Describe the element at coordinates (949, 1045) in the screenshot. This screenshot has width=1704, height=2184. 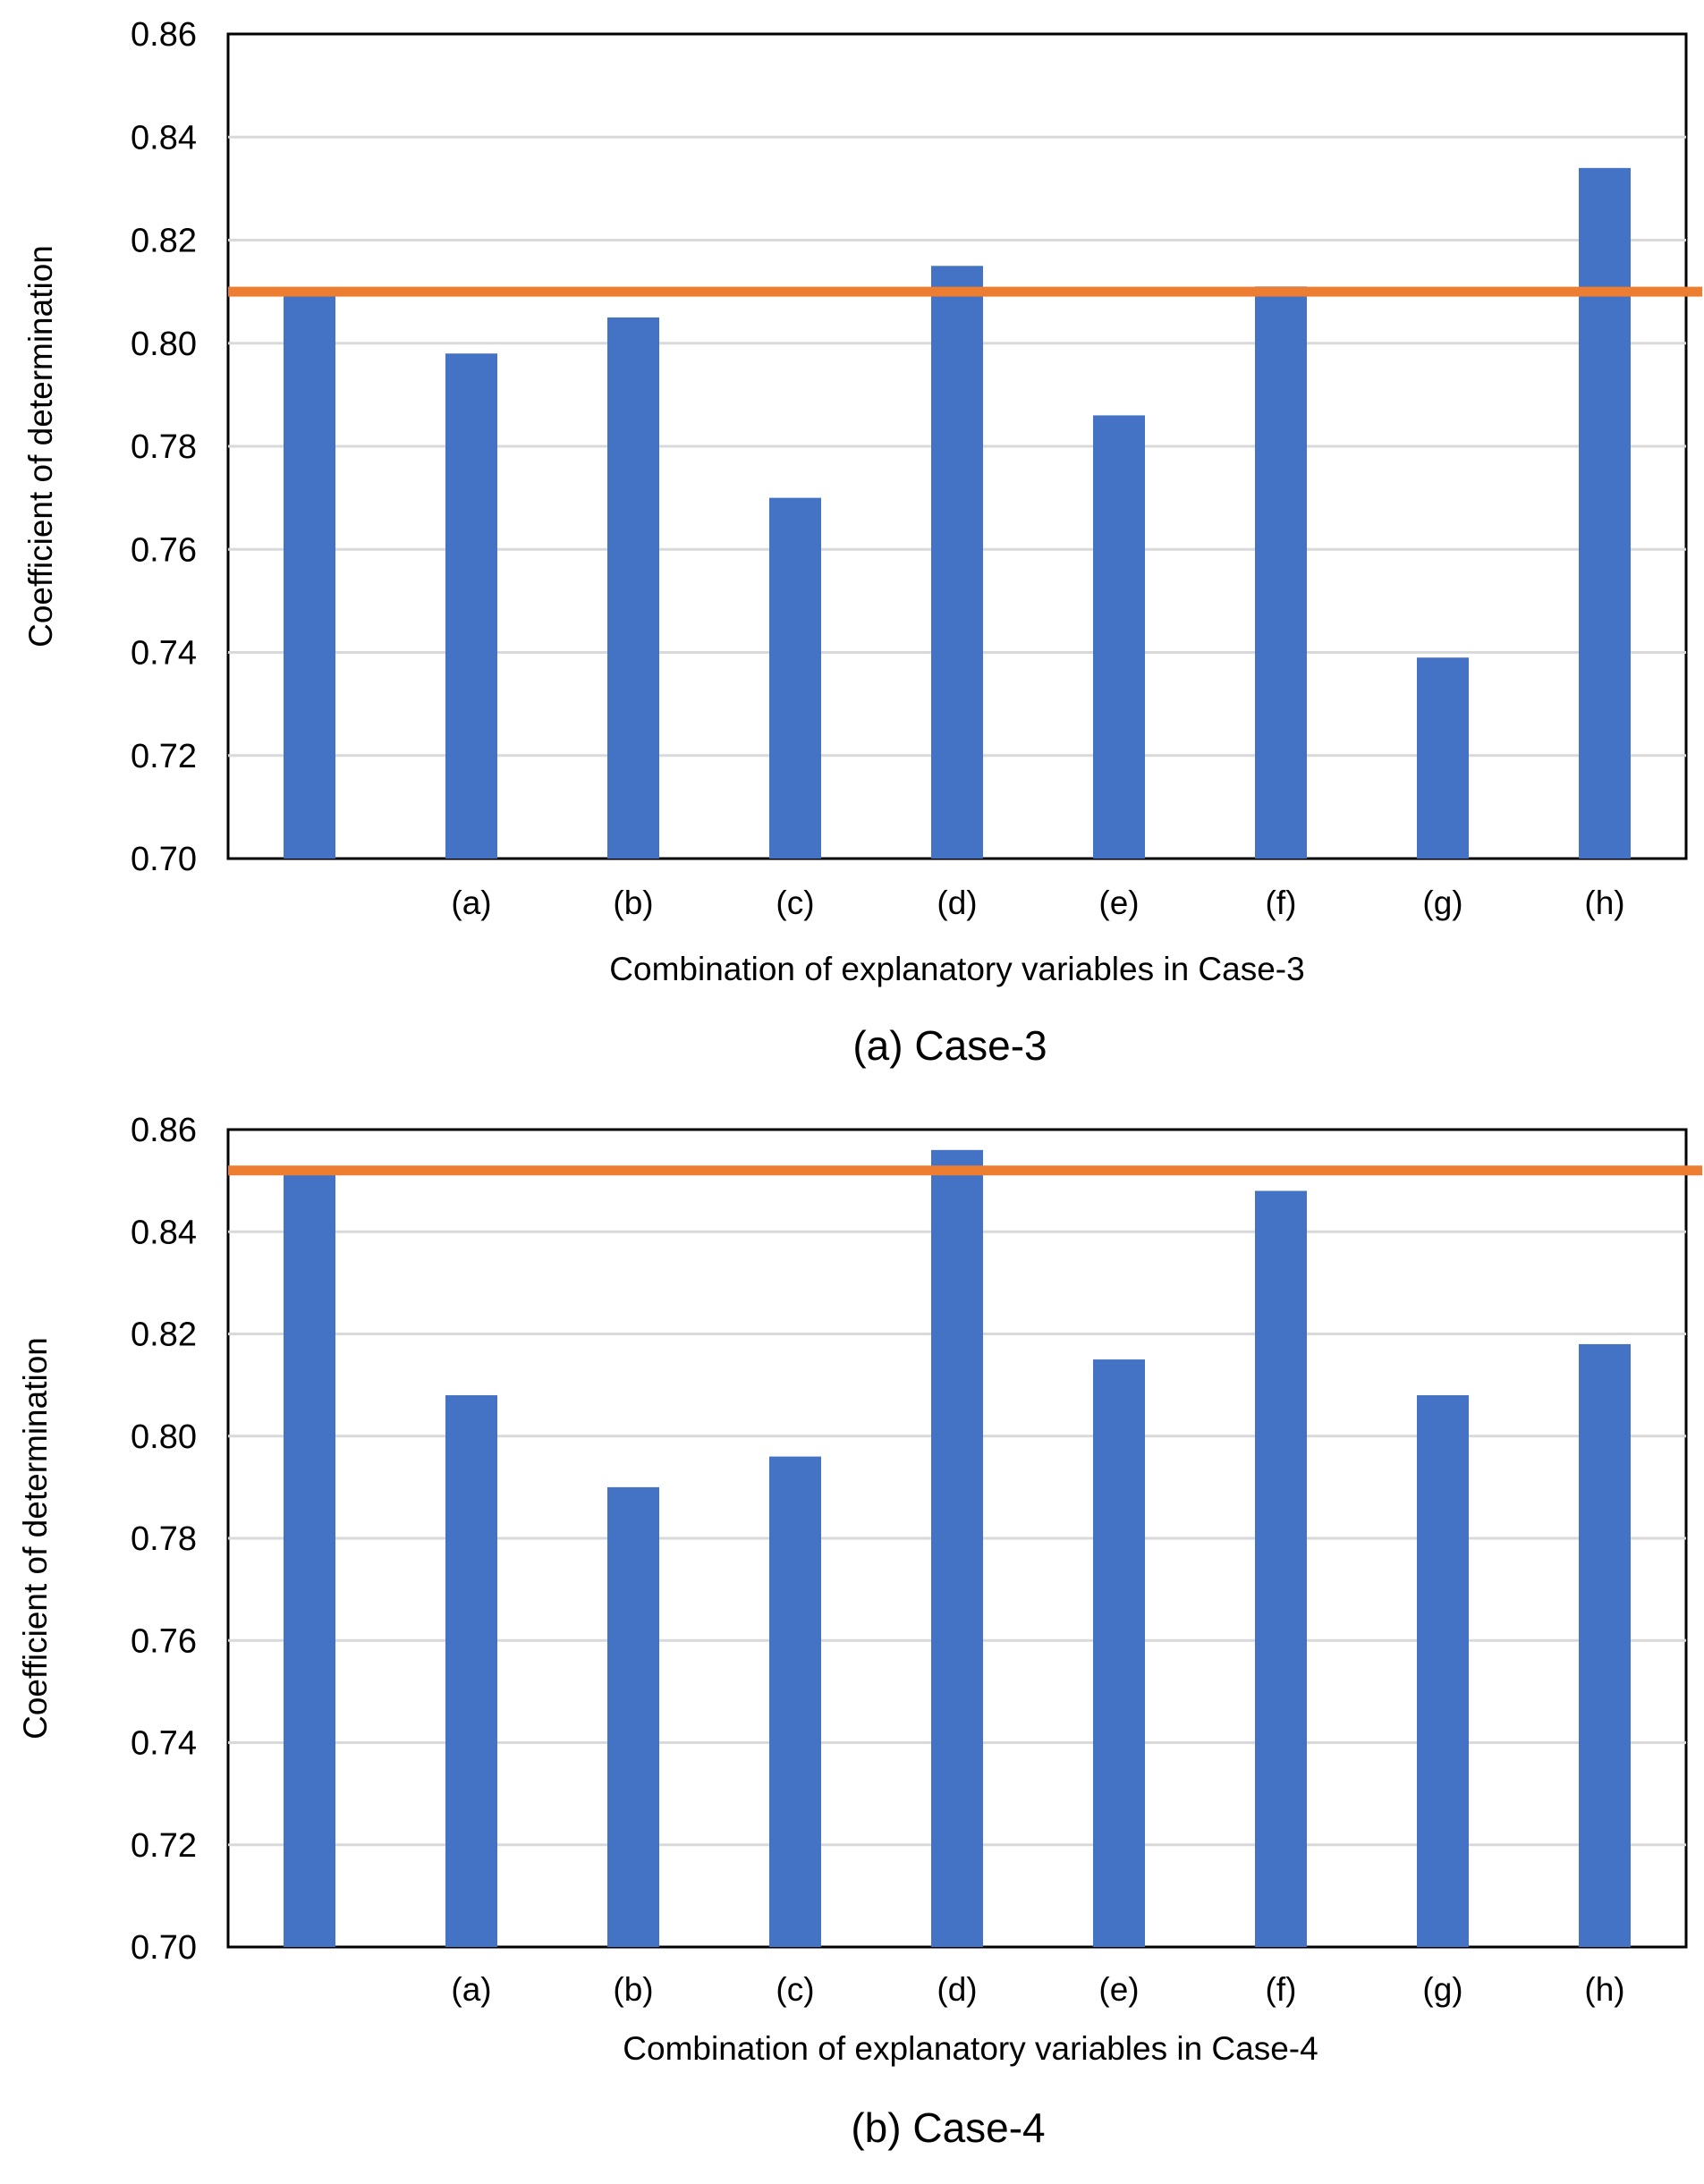
I see `panel-caption: (a) Case-3` at that location.